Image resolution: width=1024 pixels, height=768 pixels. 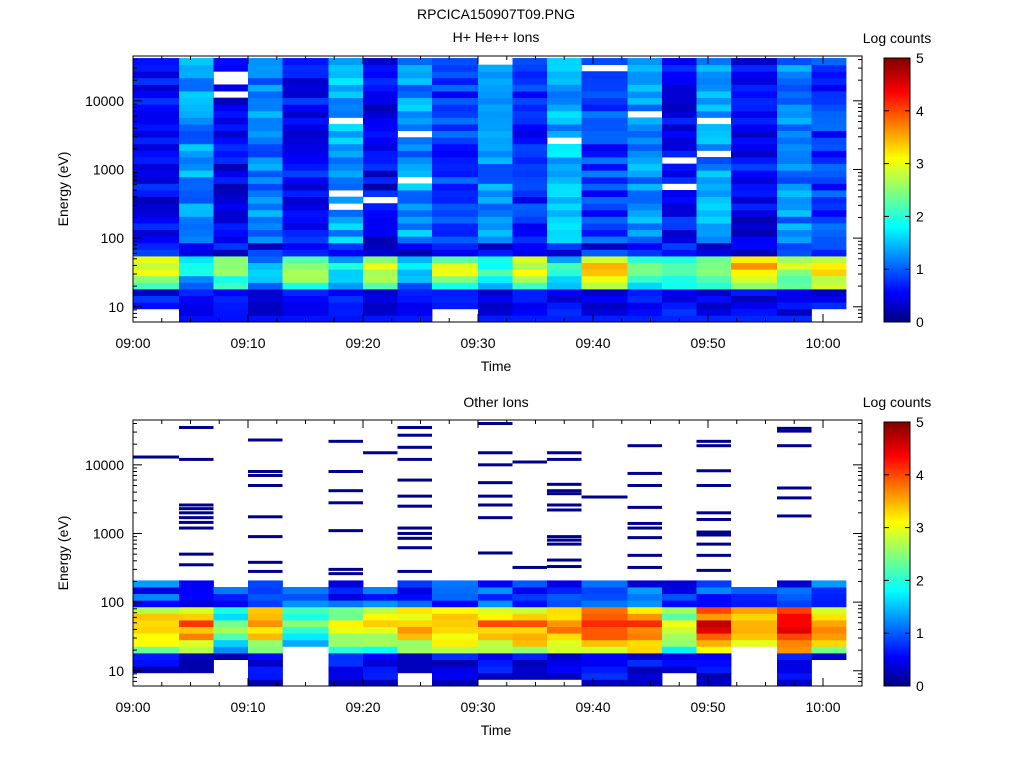 I want to click on colorbar-tick-label: 2, so click(x=920, y=580).